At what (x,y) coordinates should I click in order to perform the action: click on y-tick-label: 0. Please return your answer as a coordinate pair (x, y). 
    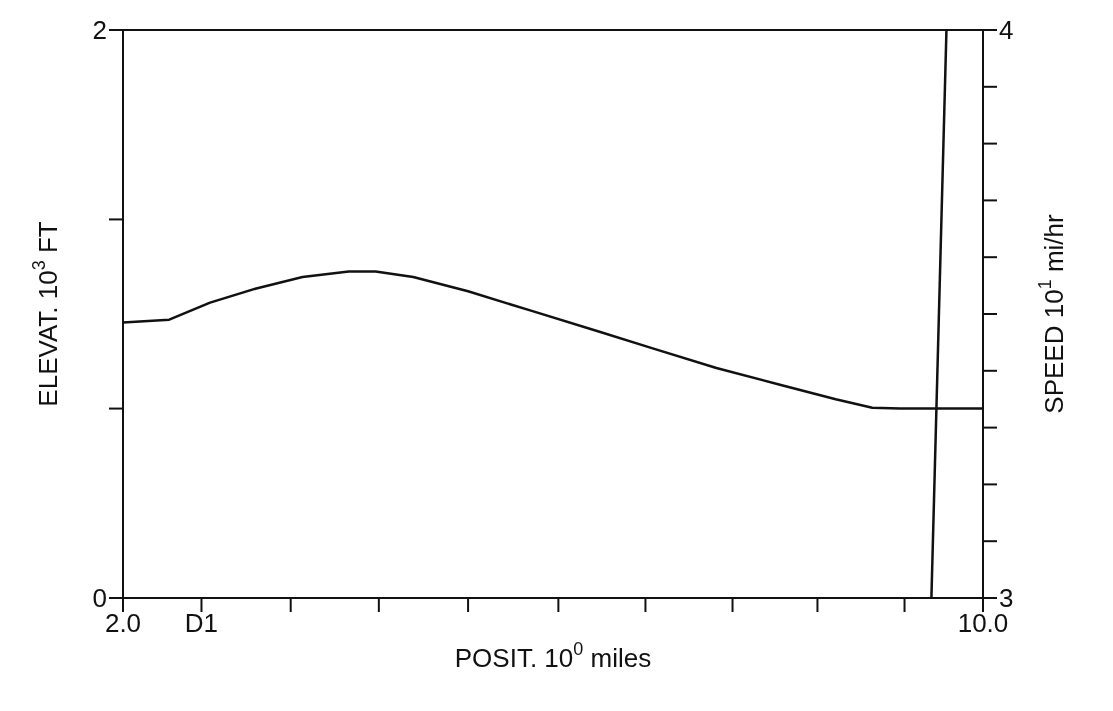
    Looking at the image, I should click on (99, 598).